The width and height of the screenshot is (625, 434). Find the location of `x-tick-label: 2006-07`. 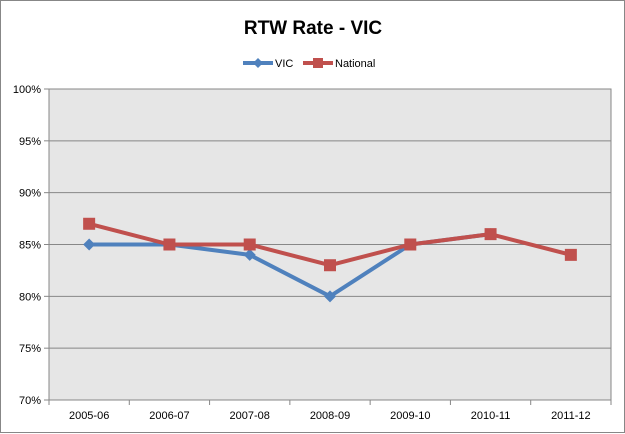

x-tick-label: 2006-07 is located at coordinates (169, 416).